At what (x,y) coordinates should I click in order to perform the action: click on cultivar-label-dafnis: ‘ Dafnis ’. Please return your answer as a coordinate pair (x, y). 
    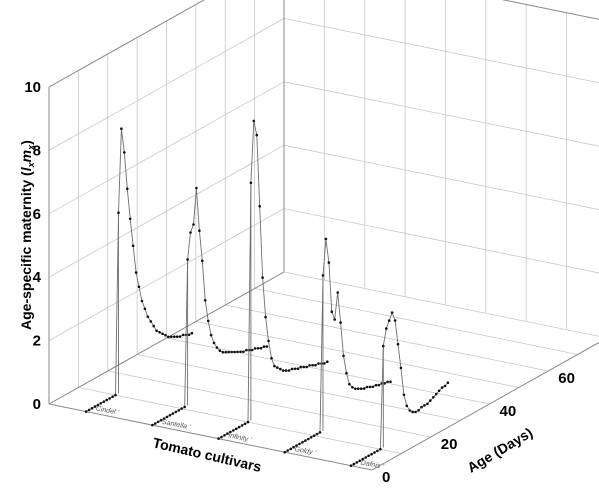
    Looking at the image, I should click on (371, 465).